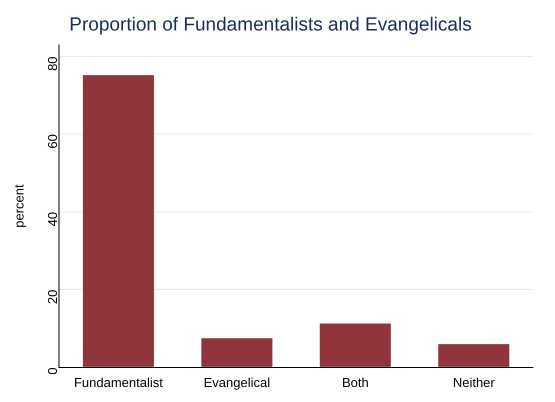  Describe the element at coordinates (355, 382) in the screenshot. I see `x-tick-label: Both` at that location.